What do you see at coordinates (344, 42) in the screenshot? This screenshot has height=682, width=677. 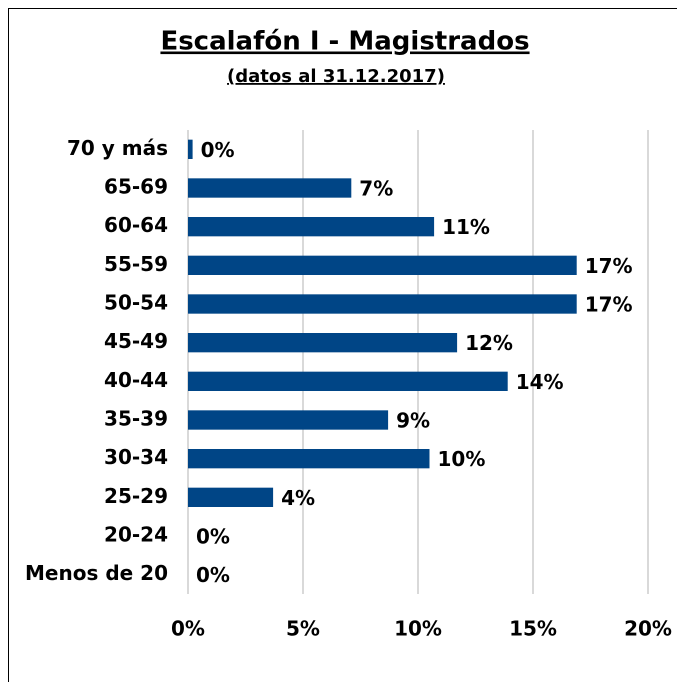 I see `chart-title: Escalafón I - Magistrados` at bounding box center [344, 42].